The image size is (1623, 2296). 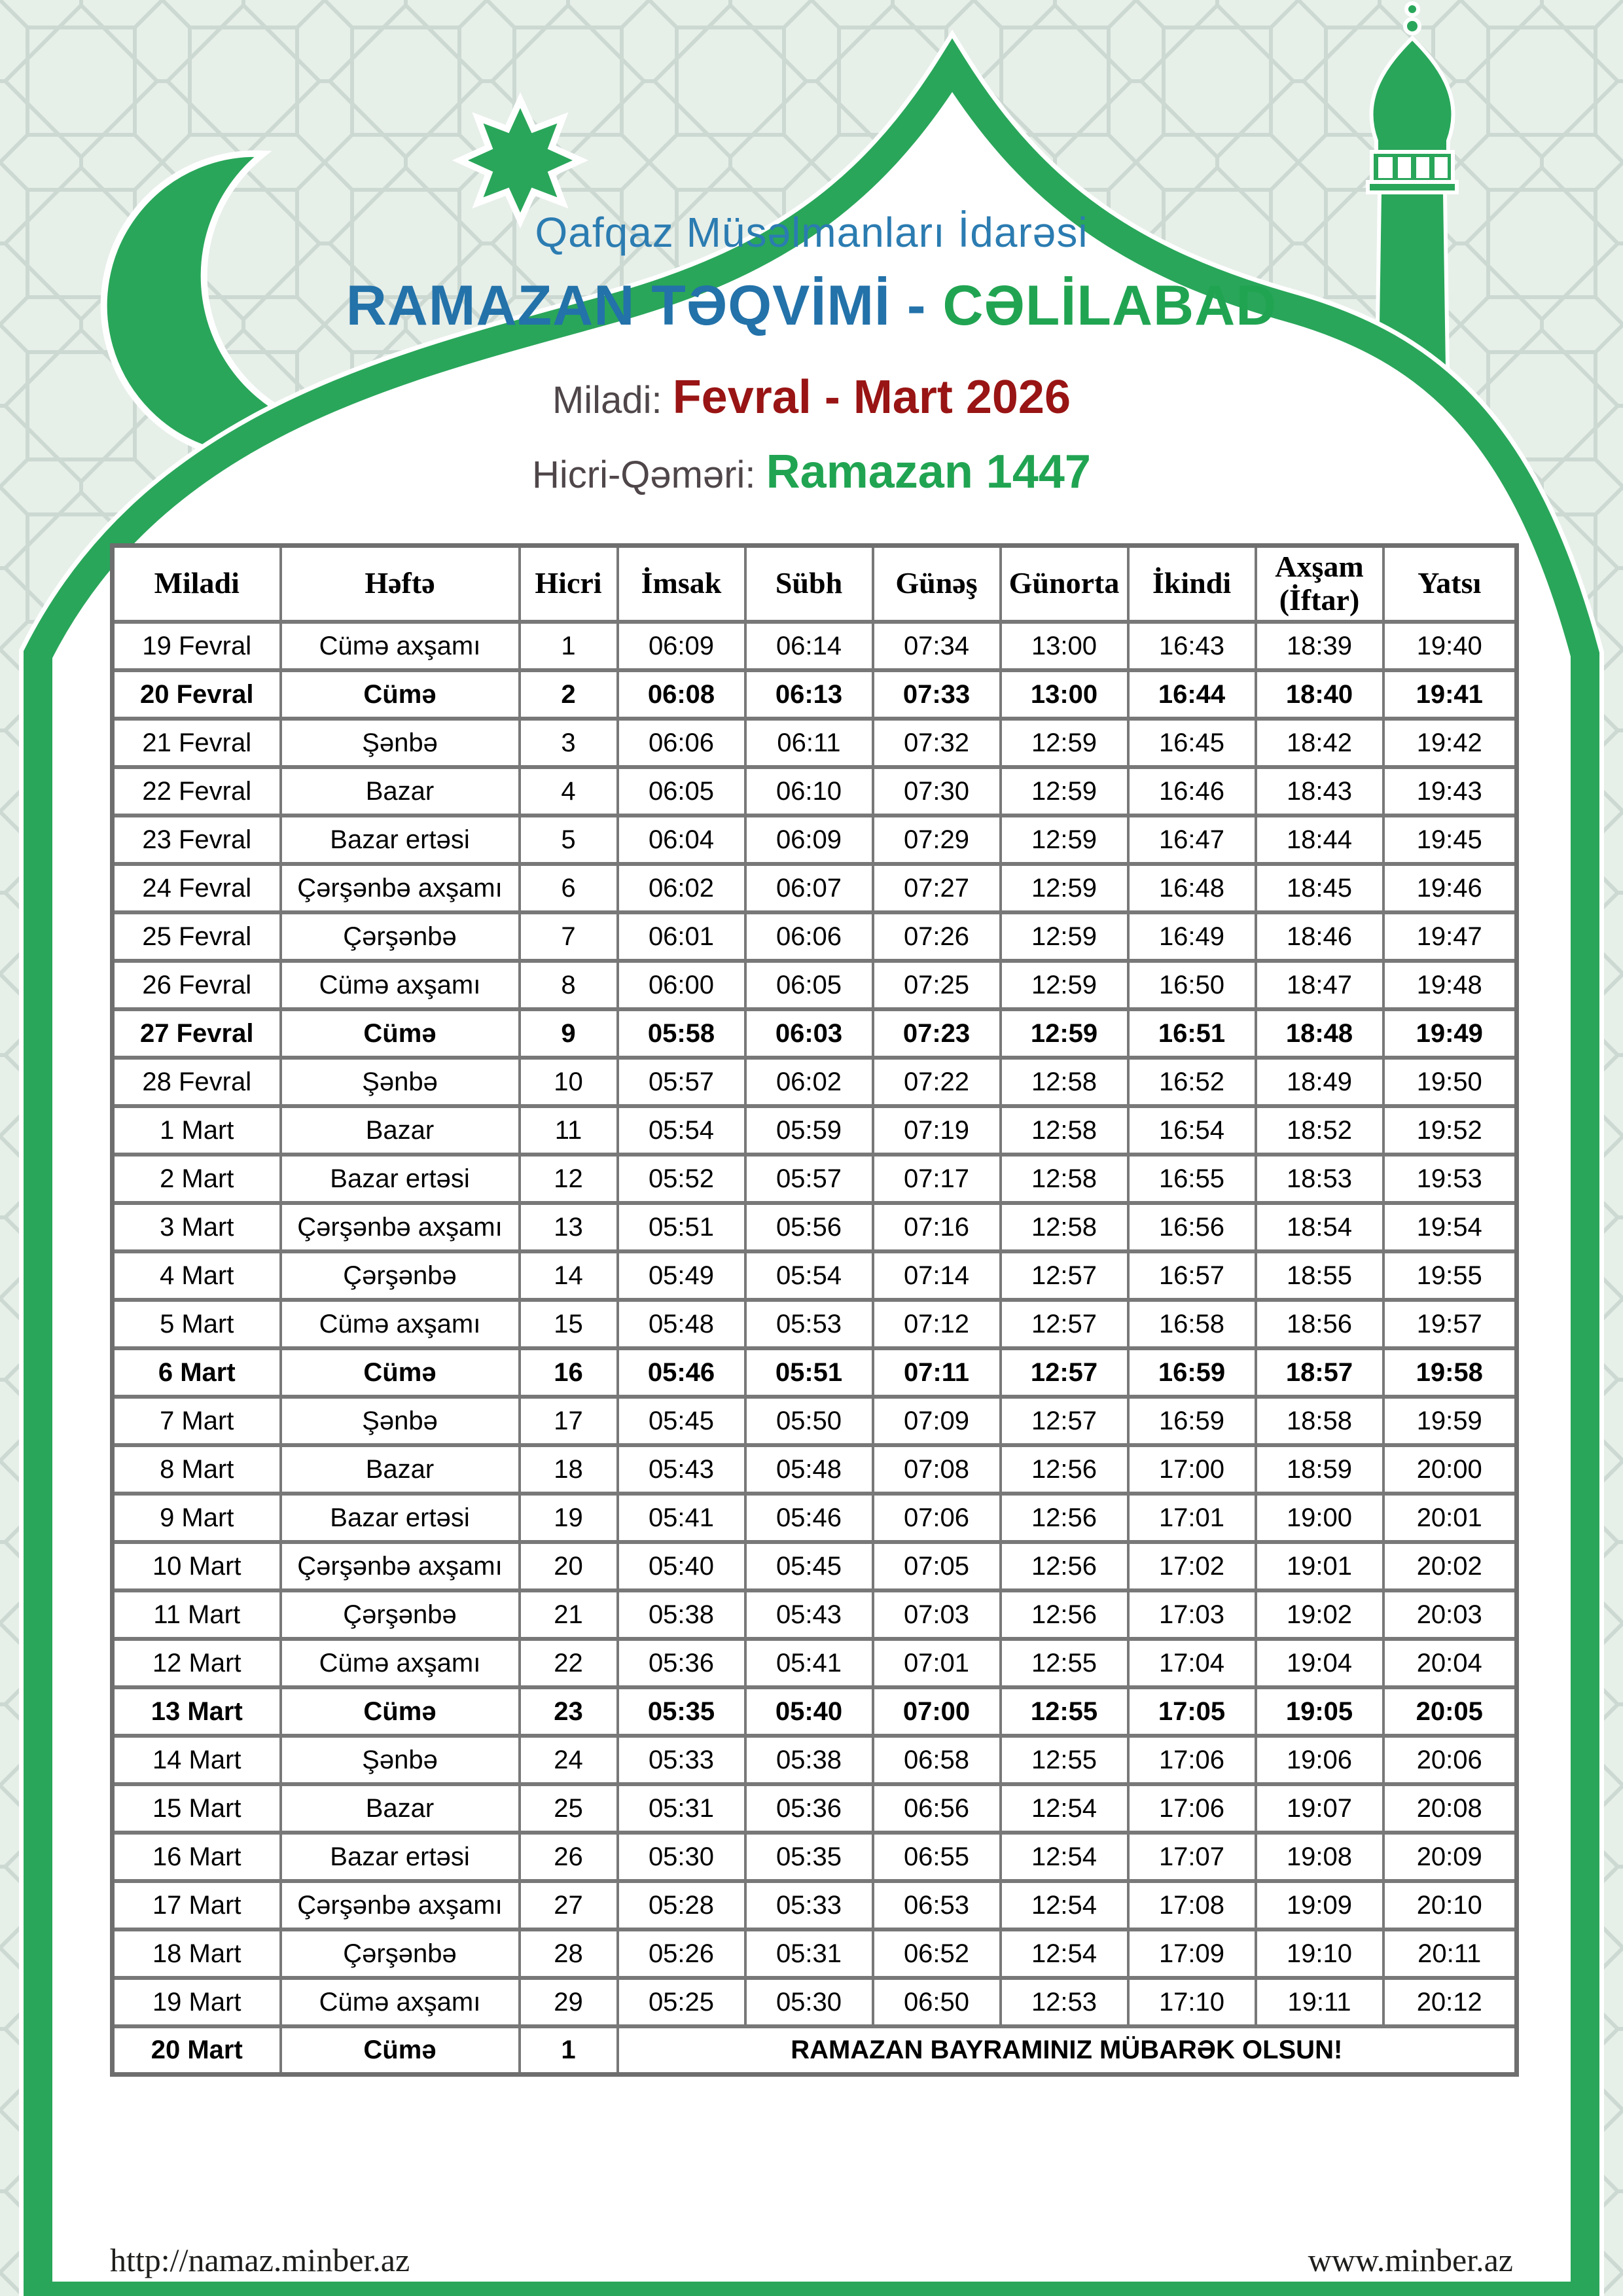 What do you see at coordinates (1191, 2001) in the screenshot?
I see `cell-ikindi: 17:10` at bounding box center [1191, 2001].